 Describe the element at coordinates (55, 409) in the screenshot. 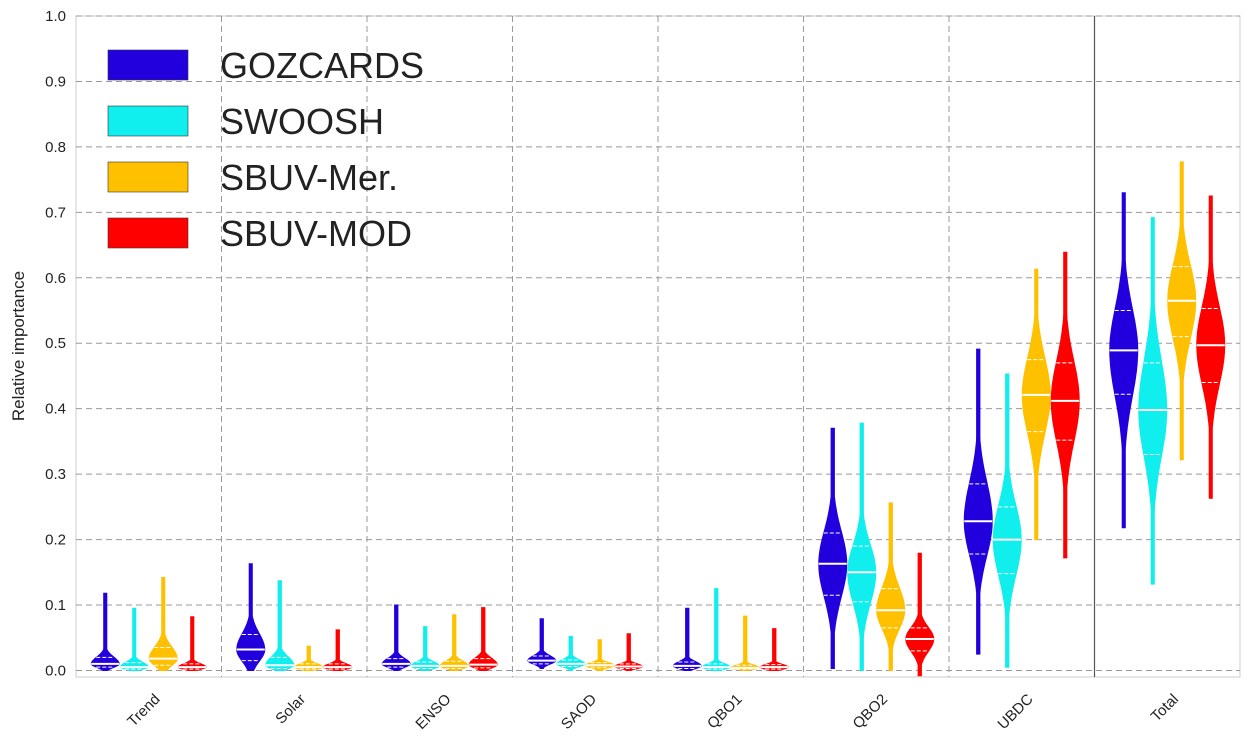

I see `y-tick-label: 0.4` at that location.